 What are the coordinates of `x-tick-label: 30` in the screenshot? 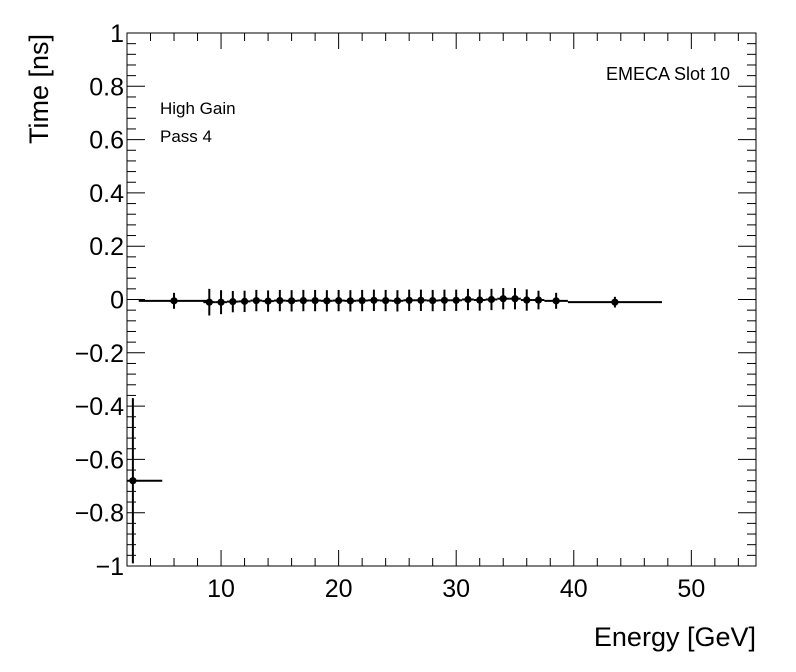 It's located at (456, 589).